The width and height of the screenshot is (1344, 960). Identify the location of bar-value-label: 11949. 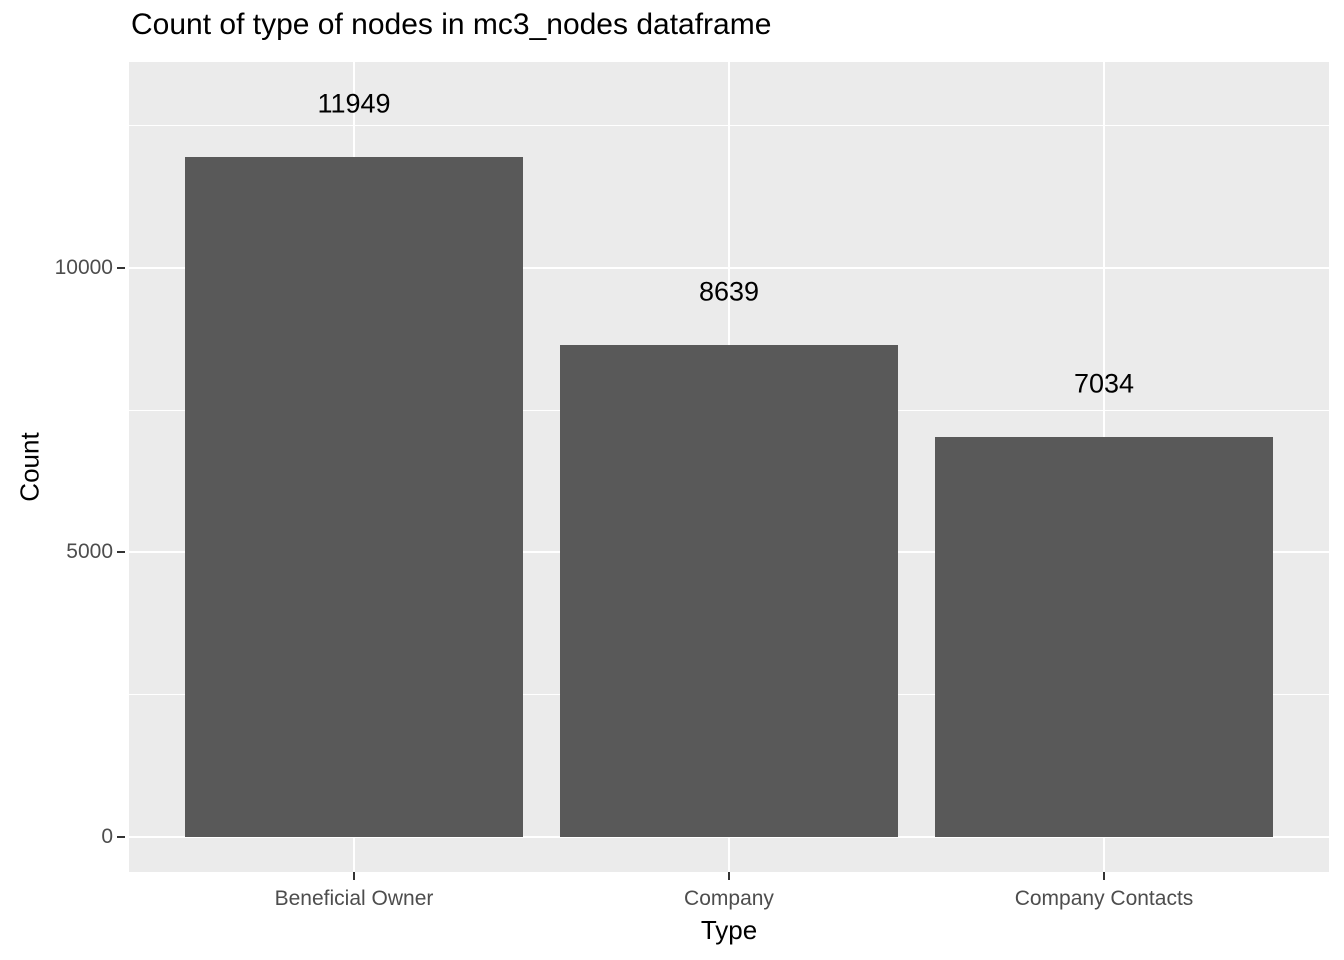
(354, 103).